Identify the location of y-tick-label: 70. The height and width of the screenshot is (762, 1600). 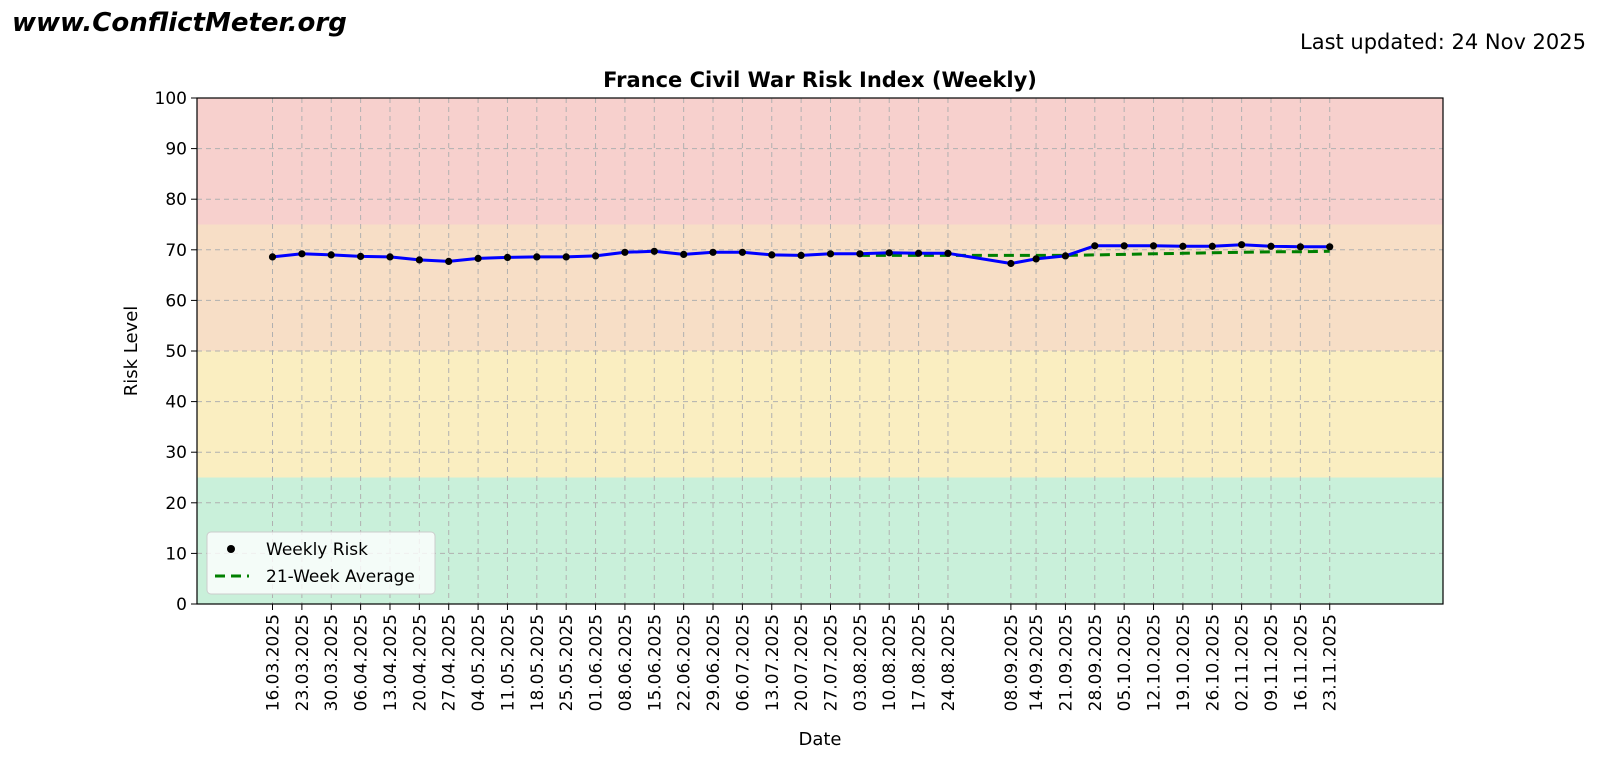
(176, 251).